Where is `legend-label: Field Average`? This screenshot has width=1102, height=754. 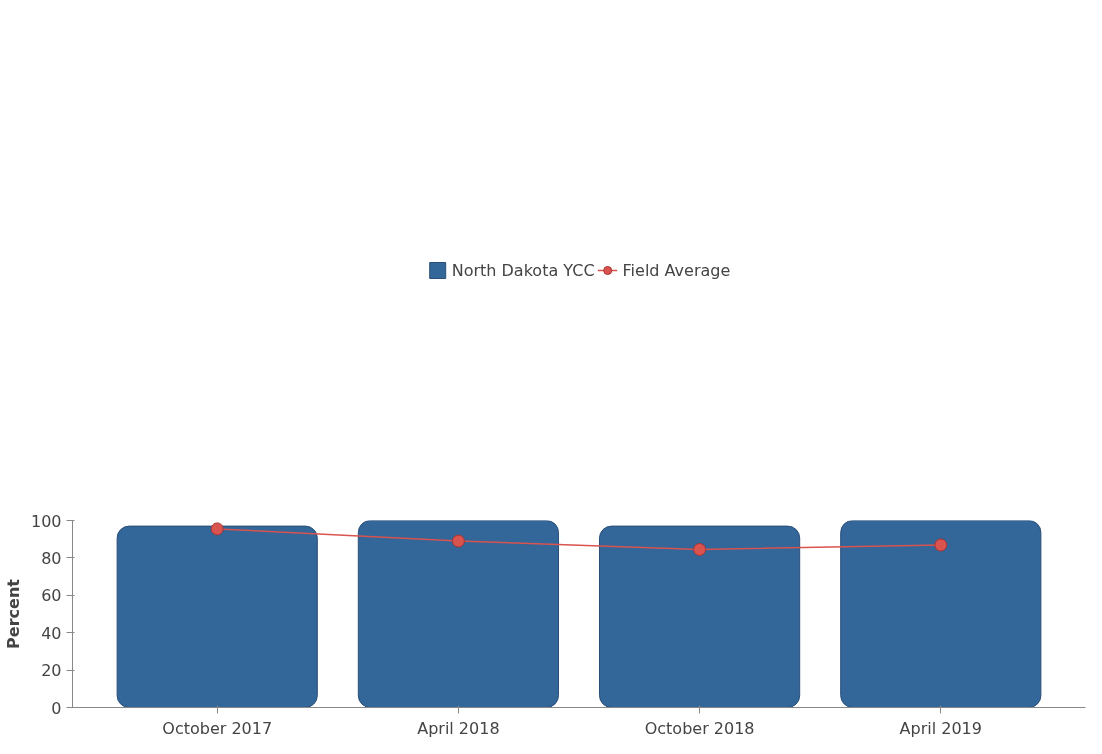 legend-label: Field Average is located at coordinates (676, 270).